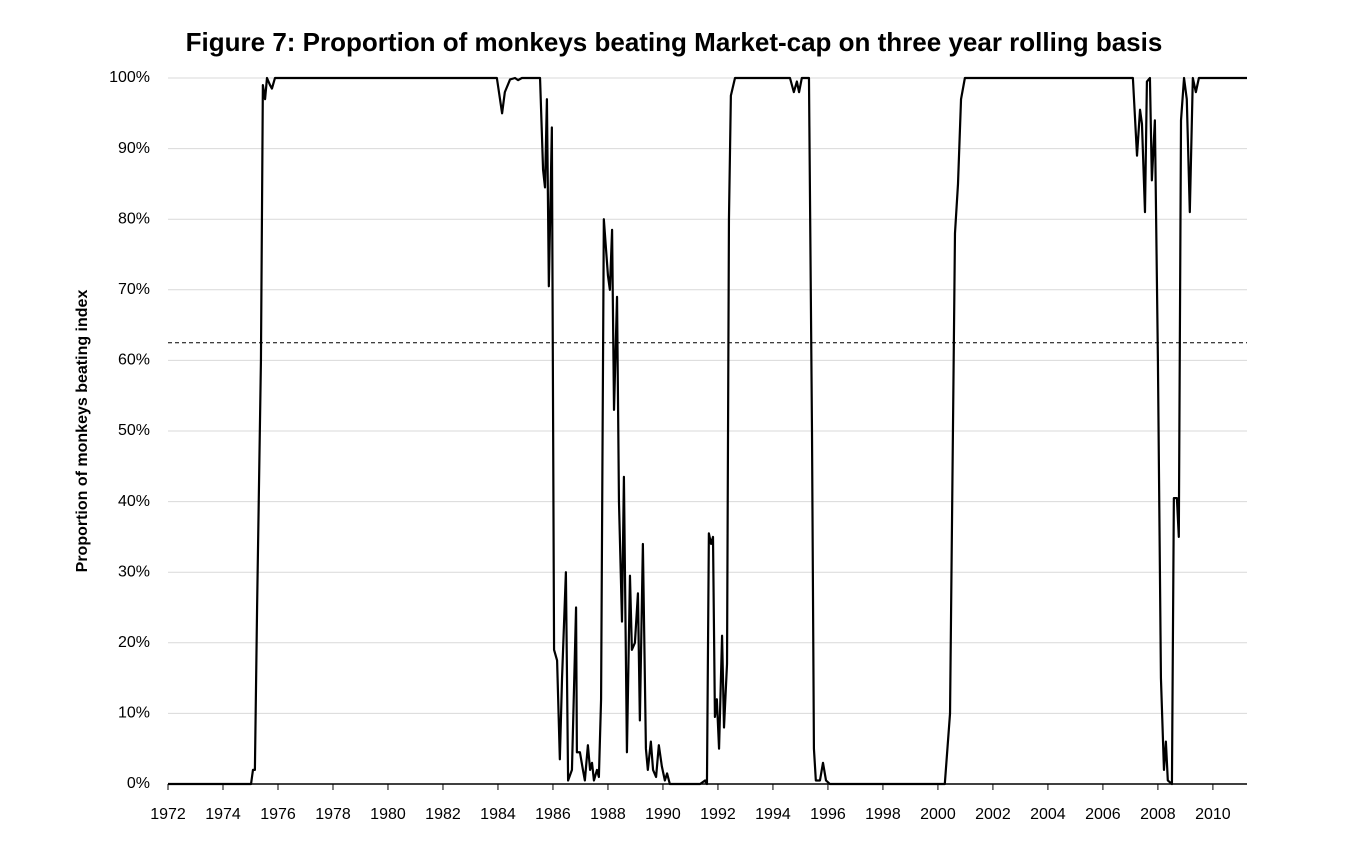 The image size is (1348, 864). I want to click on x-tick-label: 2010, so click(1213, 814).